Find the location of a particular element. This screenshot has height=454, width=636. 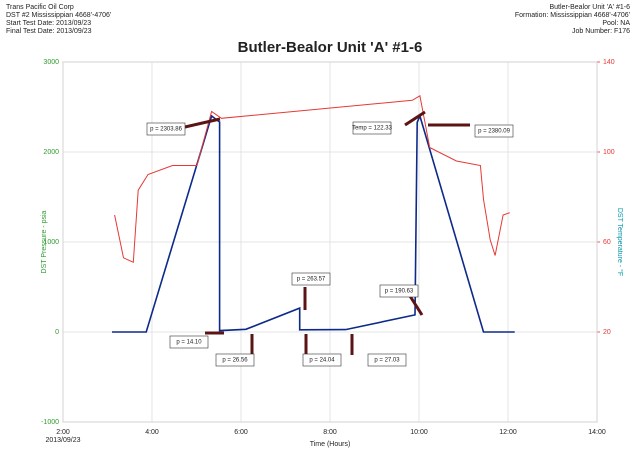

y-tick-label: -1000 is located at coordinates (50, 422).